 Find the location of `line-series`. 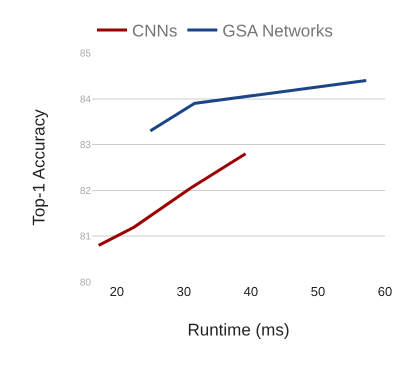

line-series is located at coordinates (172, 199).